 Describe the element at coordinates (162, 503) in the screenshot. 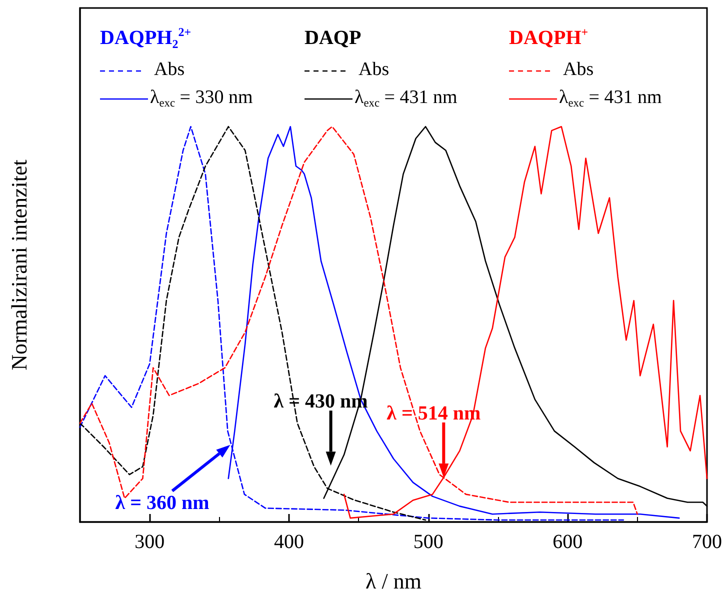

I see `annotation: λ = 360 nm` at that location.